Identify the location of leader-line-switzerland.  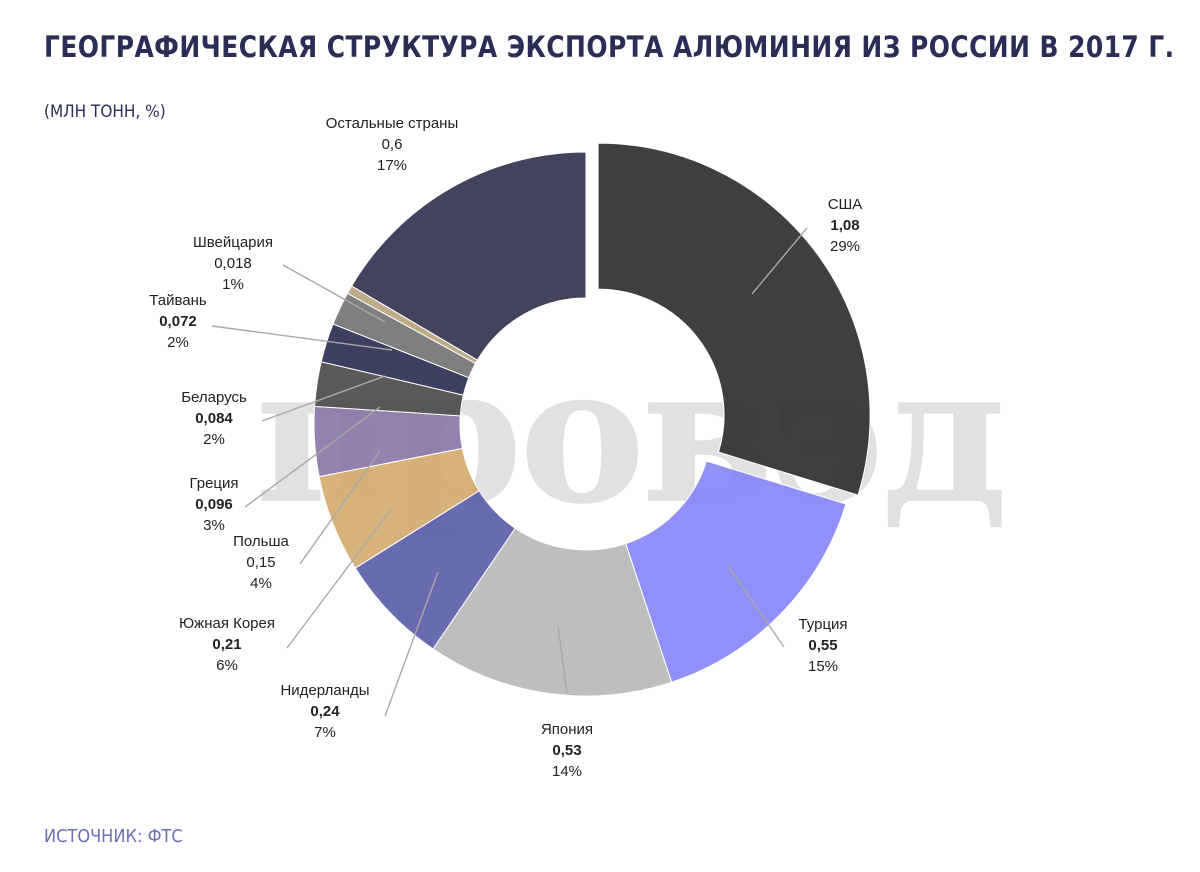
(334, 293).